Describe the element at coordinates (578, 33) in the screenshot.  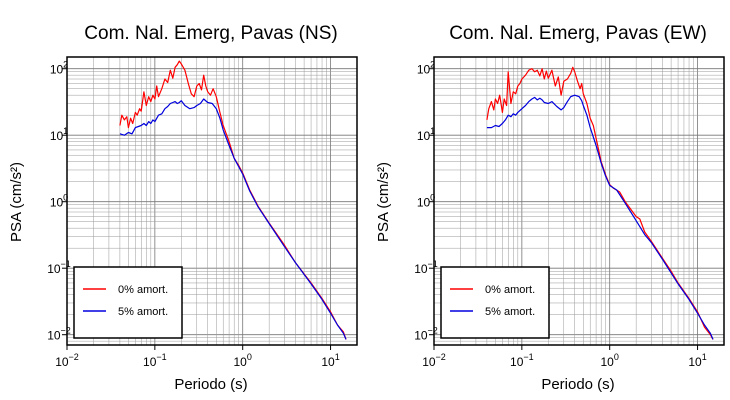
I see `chart-title: Com. Nal. Emerg, Pavas (EW)` at that location.